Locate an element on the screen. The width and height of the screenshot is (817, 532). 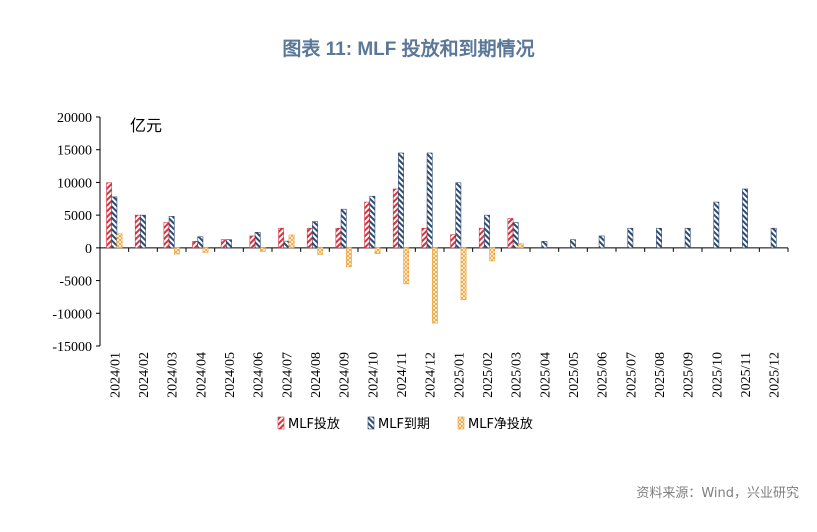
legend-swatch-issue is located at coordinates (281, 423).